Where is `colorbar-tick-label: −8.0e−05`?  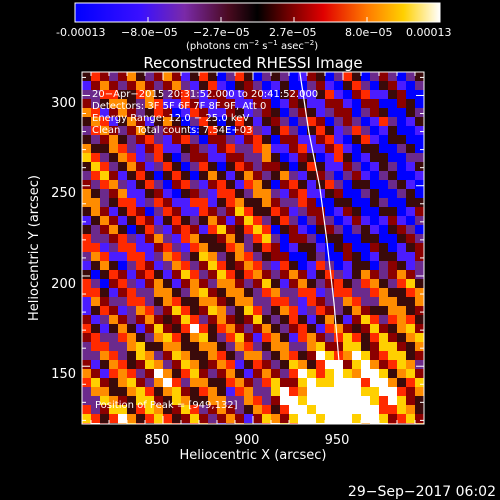
colorbar-tick-label: −8.0e−05 is located at coordinates (149, 32).